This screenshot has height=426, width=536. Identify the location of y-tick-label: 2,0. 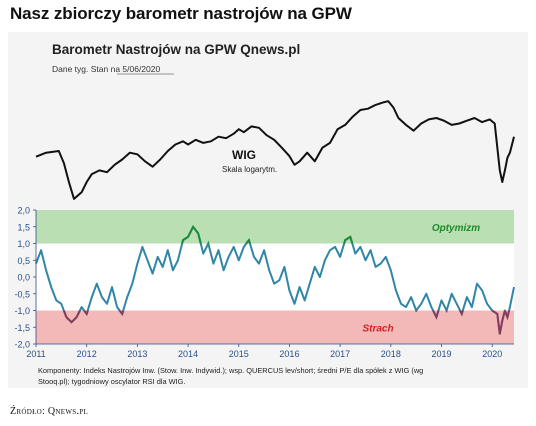
(23, 211).